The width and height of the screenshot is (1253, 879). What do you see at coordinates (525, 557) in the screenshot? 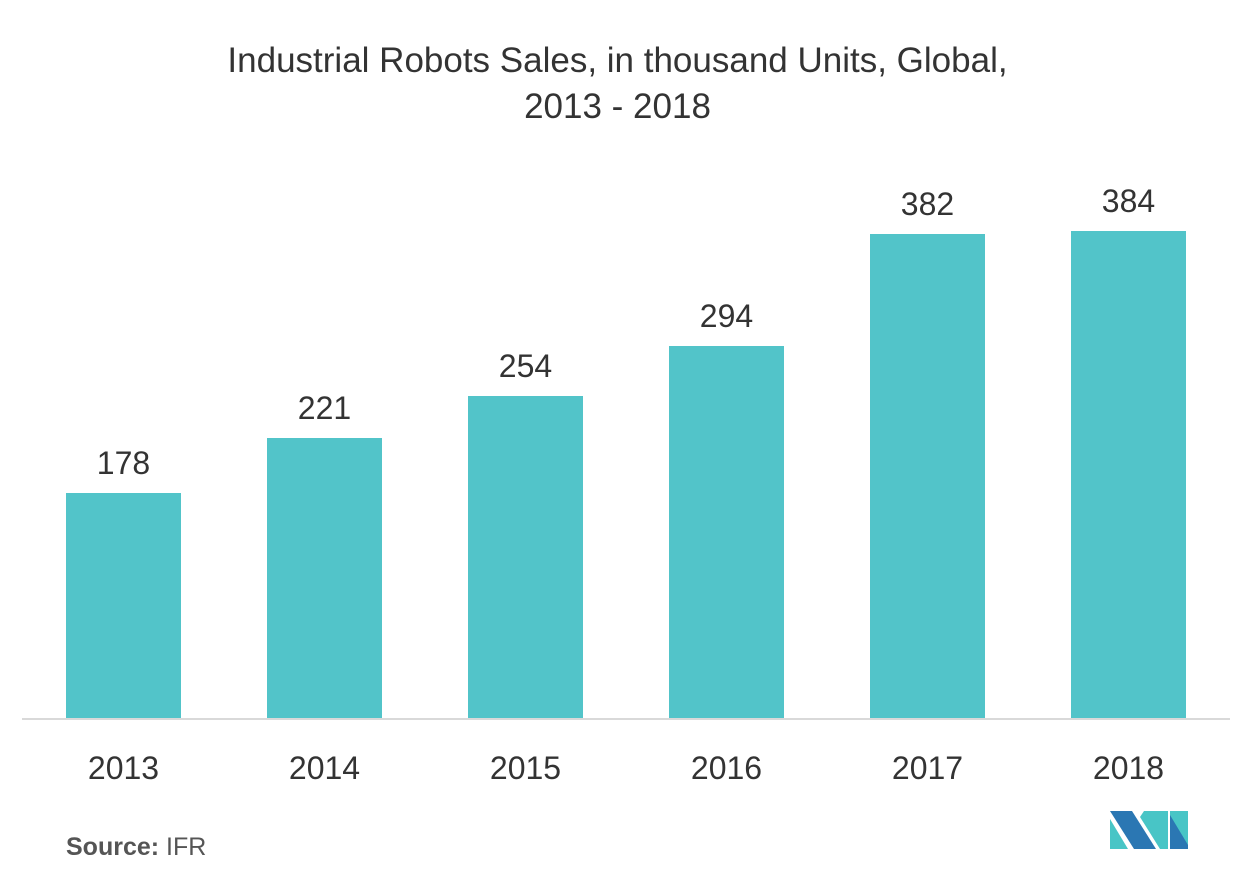
I see `bar-2015` at bounding box center [525, 557].